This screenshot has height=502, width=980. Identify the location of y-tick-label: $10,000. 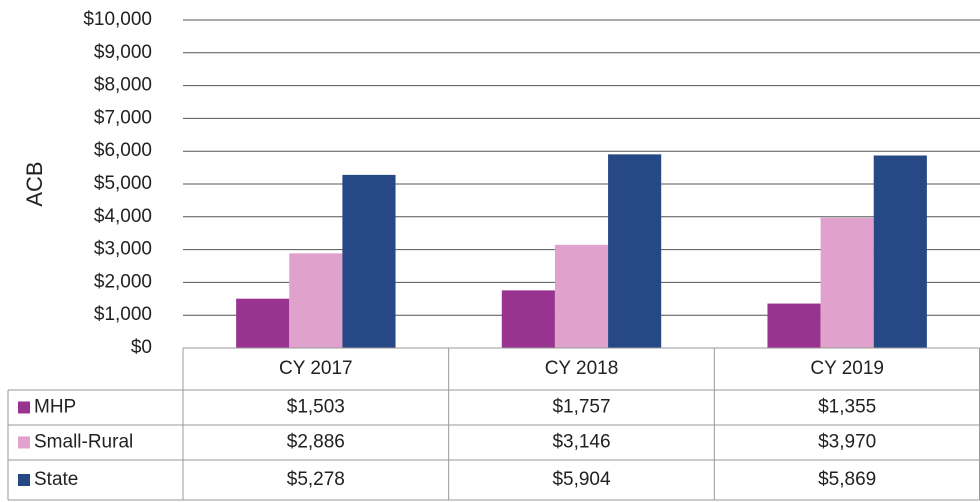
(117, 19).